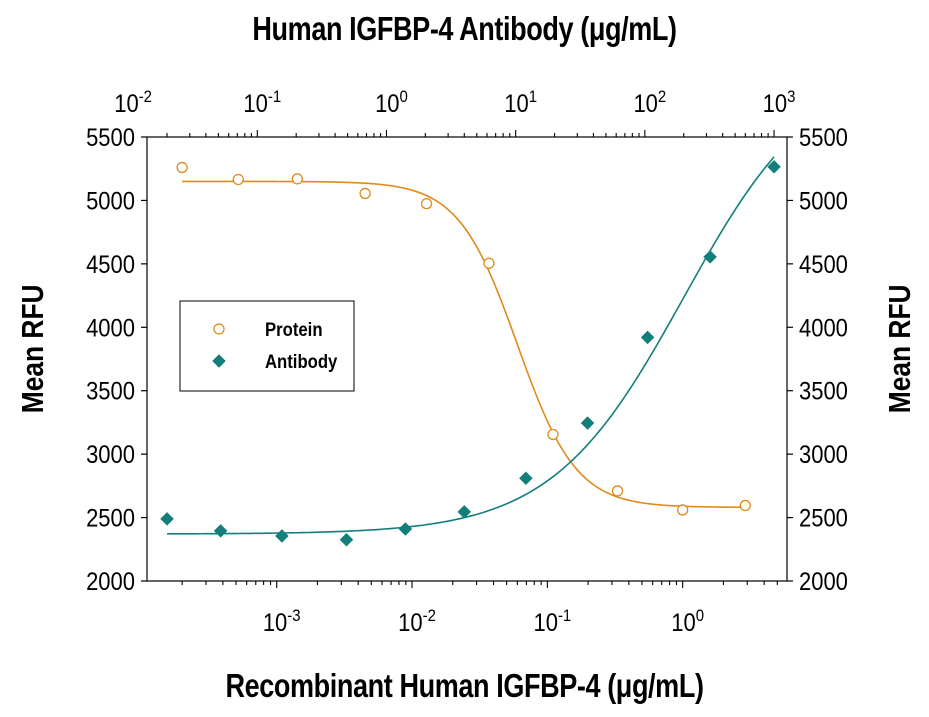 This screenshot has height=717, width=929. What do you see at coordinates (823, 391) in the screenshot?
I see `right-y-tick-label: 3500` at bounding box center [823, 391].